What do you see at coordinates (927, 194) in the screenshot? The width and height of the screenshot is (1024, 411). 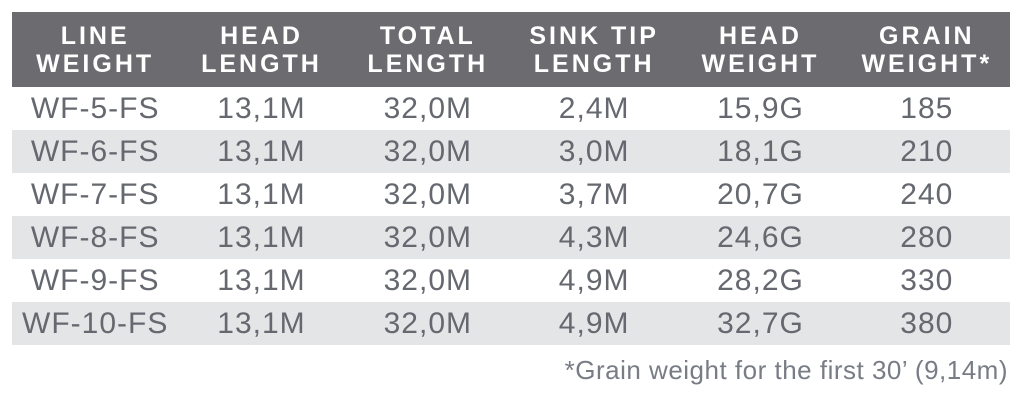 I see `table-cell: 240` at bounding box center [927, 194].